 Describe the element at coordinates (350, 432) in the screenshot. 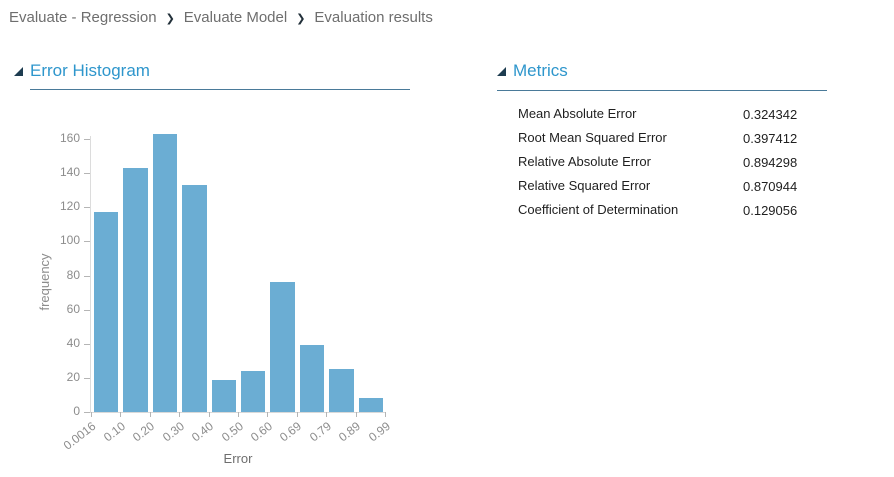

I see `x-axis-tick-label: 0.89` at that location.